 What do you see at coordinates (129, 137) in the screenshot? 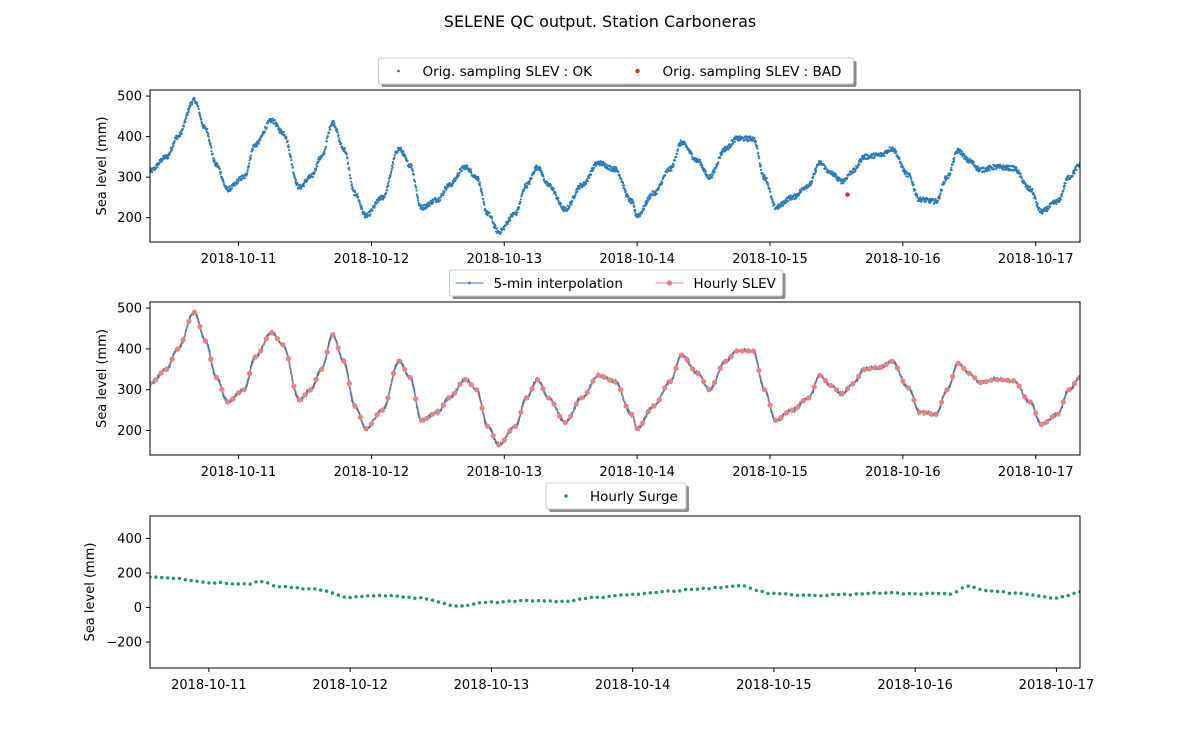
I see `y-tick-label: 400` at bounding box center [129, 137].